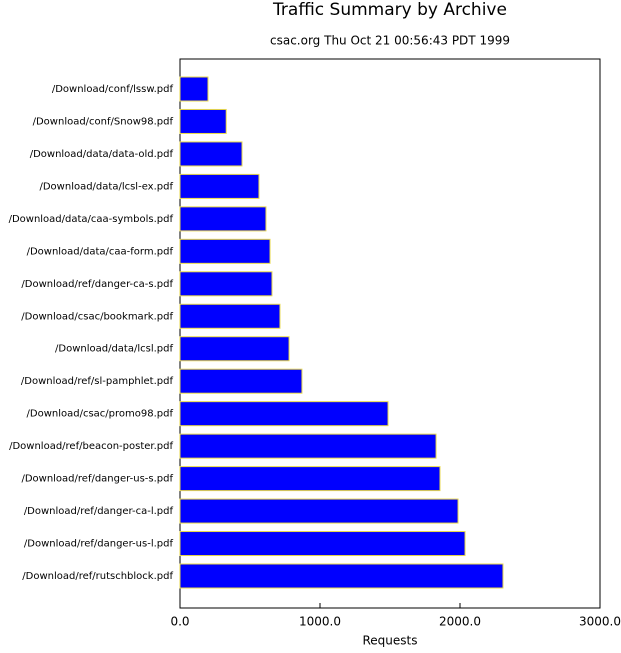  Describe the element at coordinates (179, 622) in the screenshot. I see `x-tick-label: 0.0` at that location.